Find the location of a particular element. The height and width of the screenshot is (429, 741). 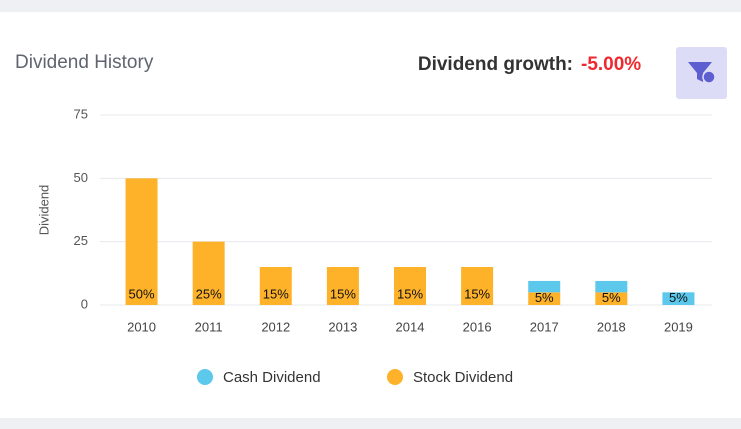

x-tick-label: 2014 is located at coordinates (410, 326).